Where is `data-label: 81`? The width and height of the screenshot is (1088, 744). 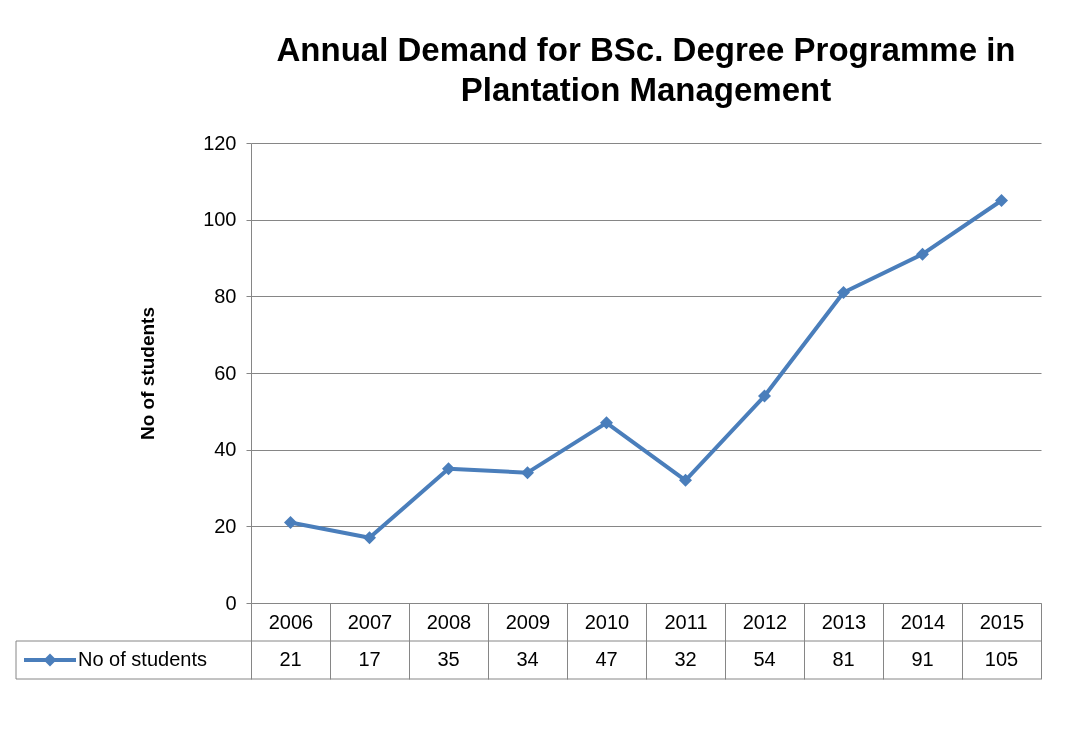 data-label: 81 is located at coordinates (843, 659).